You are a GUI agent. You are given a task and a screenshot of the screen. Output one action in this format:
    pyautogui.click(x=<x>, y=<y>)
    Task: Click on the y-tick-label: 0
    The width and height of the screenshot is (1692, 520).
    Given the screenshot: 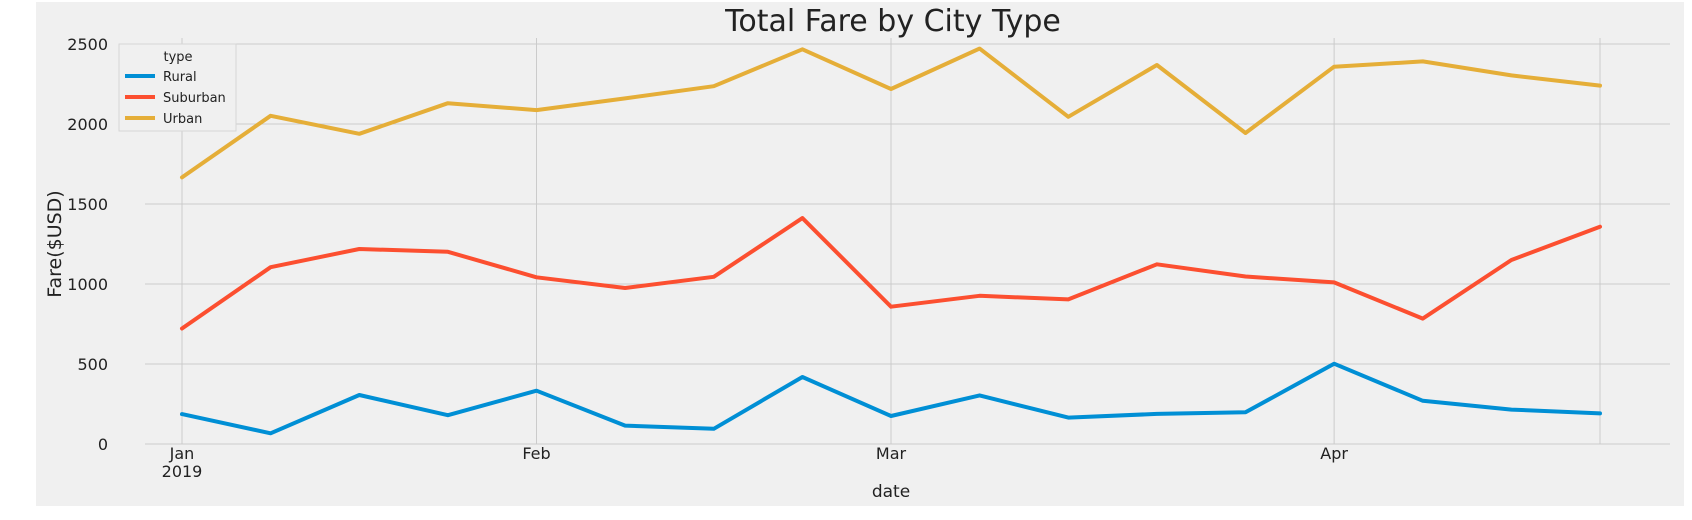 What is the action you would take?
    pyautogui.click(x=103, y=444)
    